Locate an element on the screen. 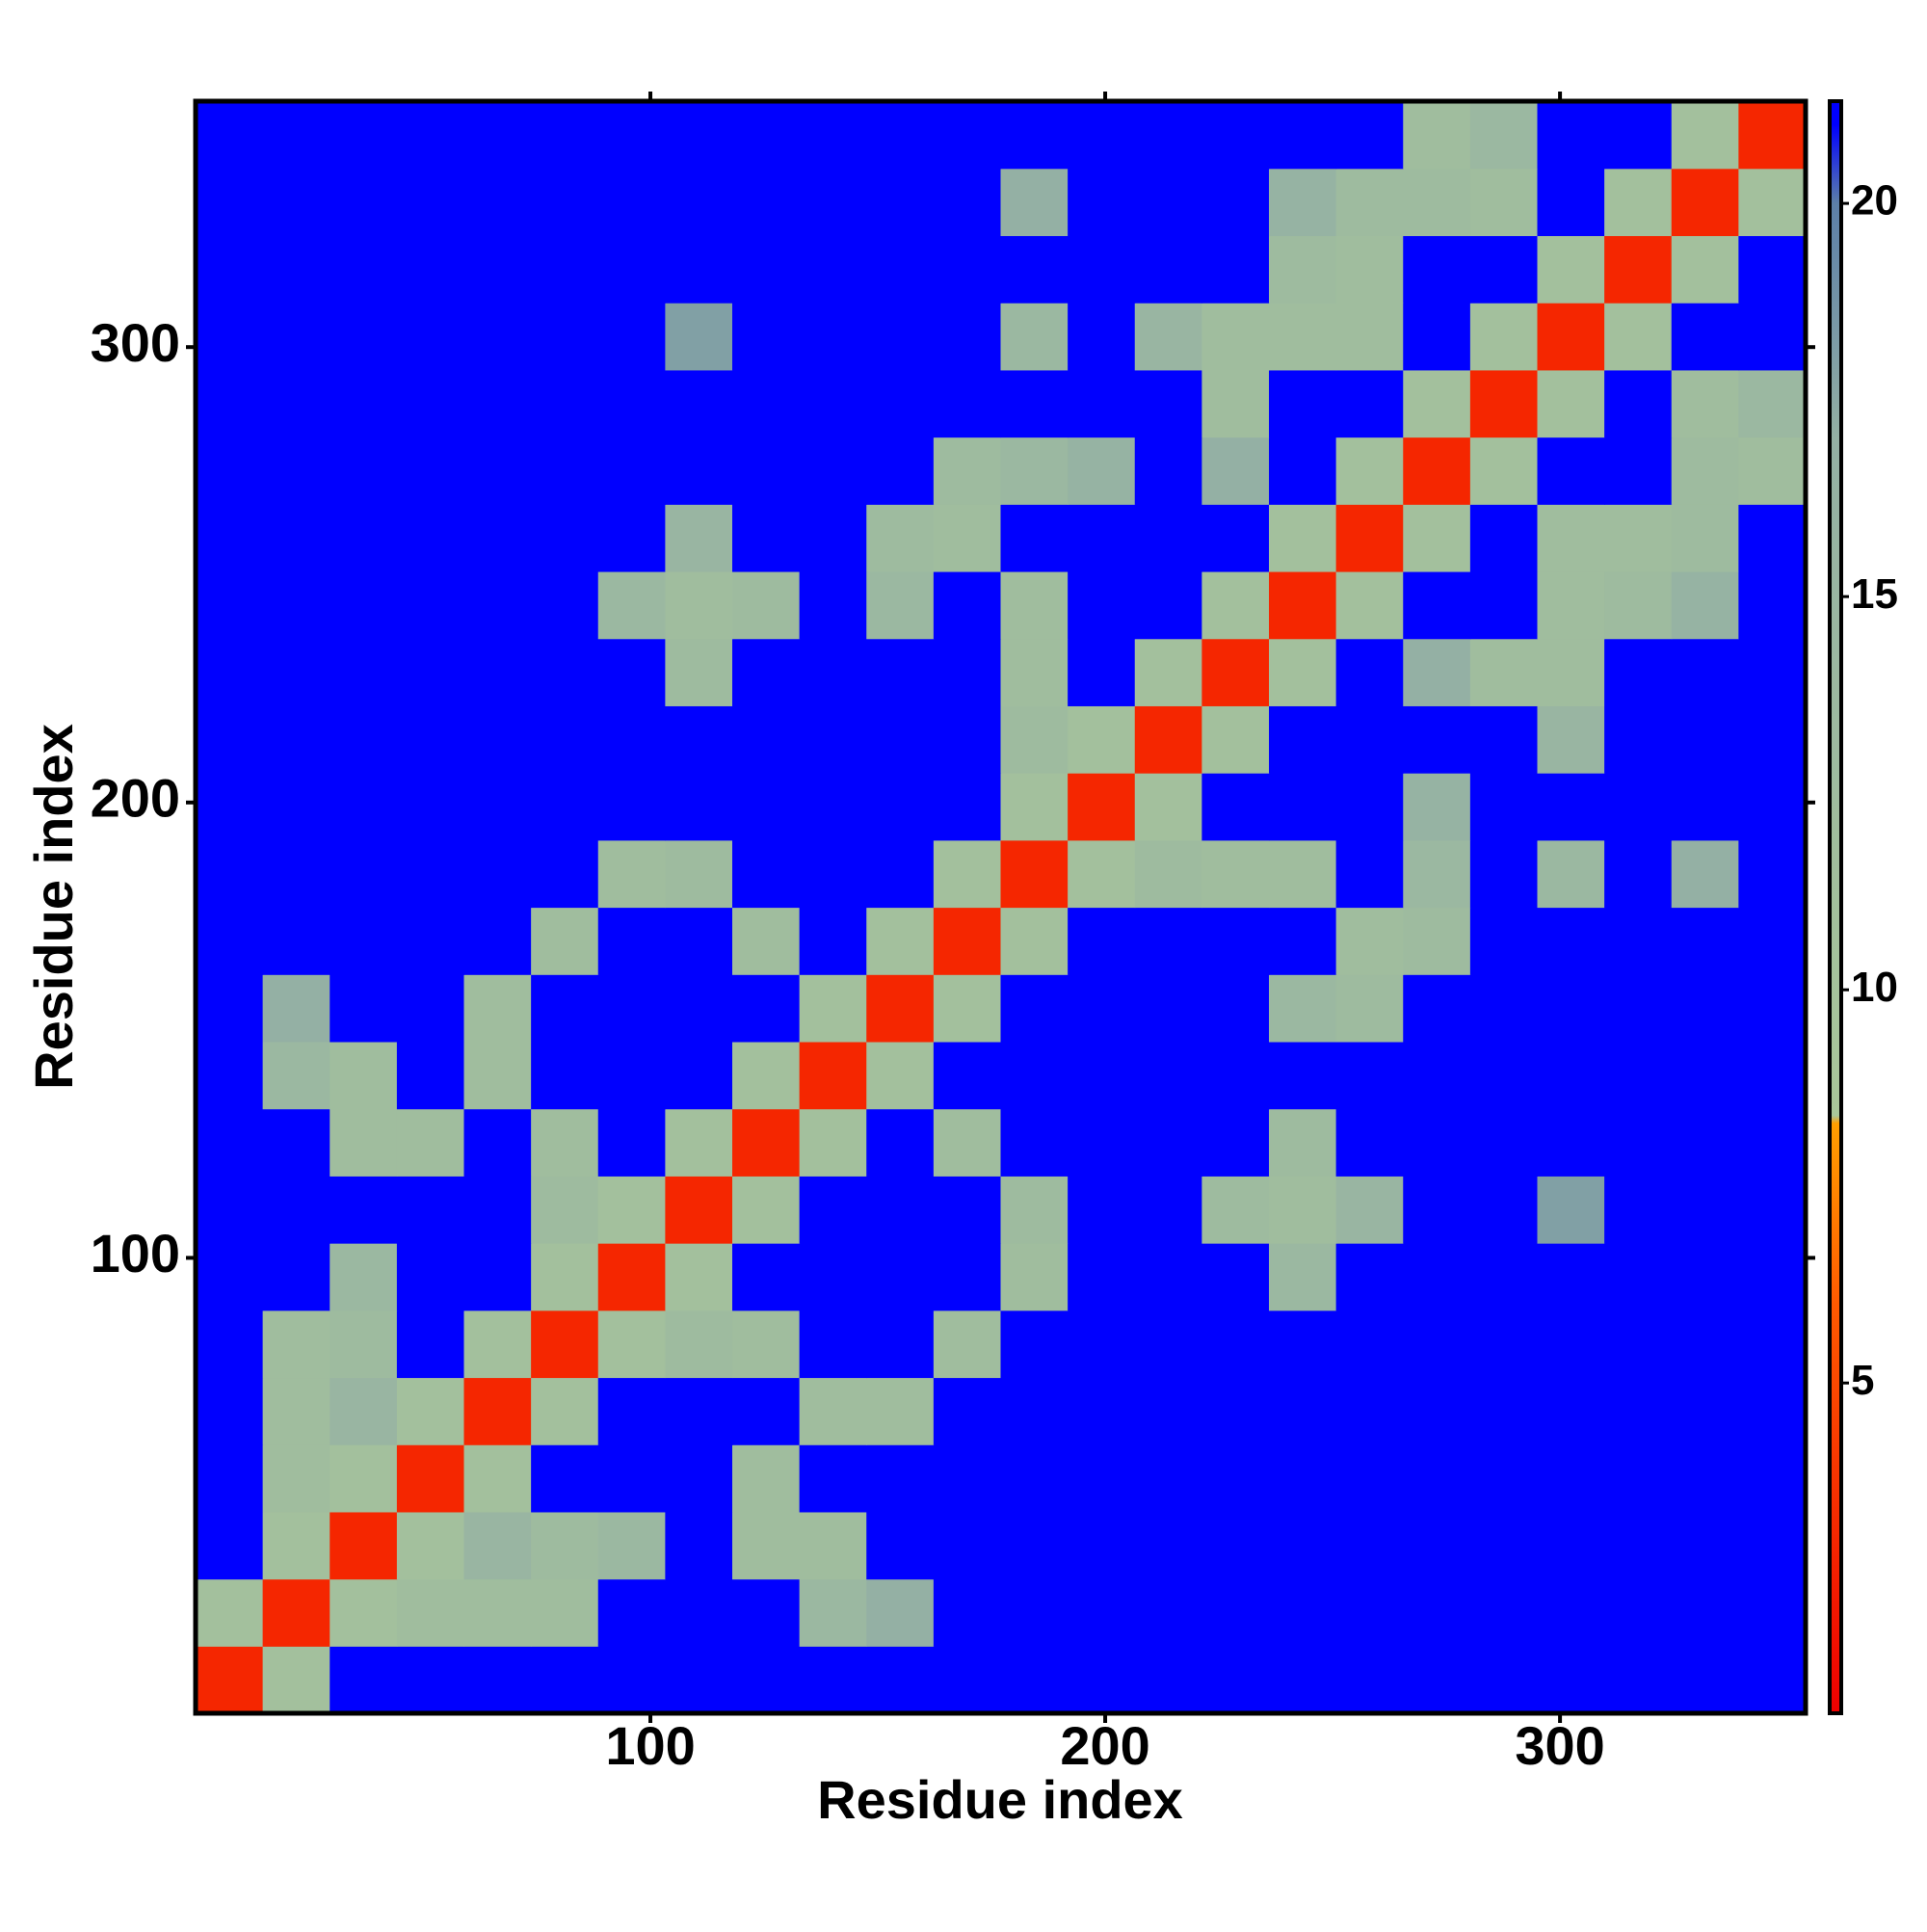 Image resolution: width=1927 pixels, height=1932 pixels. colorbar-tick-label: 15 is located at coordinates (1874, 594).